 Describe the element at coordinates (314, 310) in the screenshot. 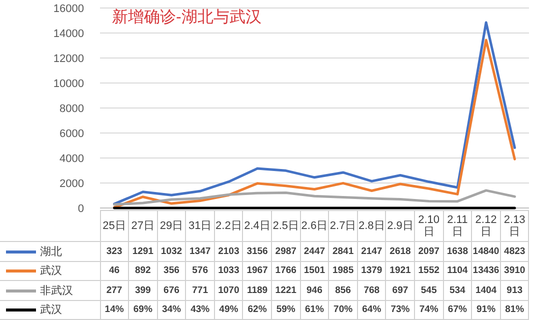

I see `data-label: 61%` at that location.